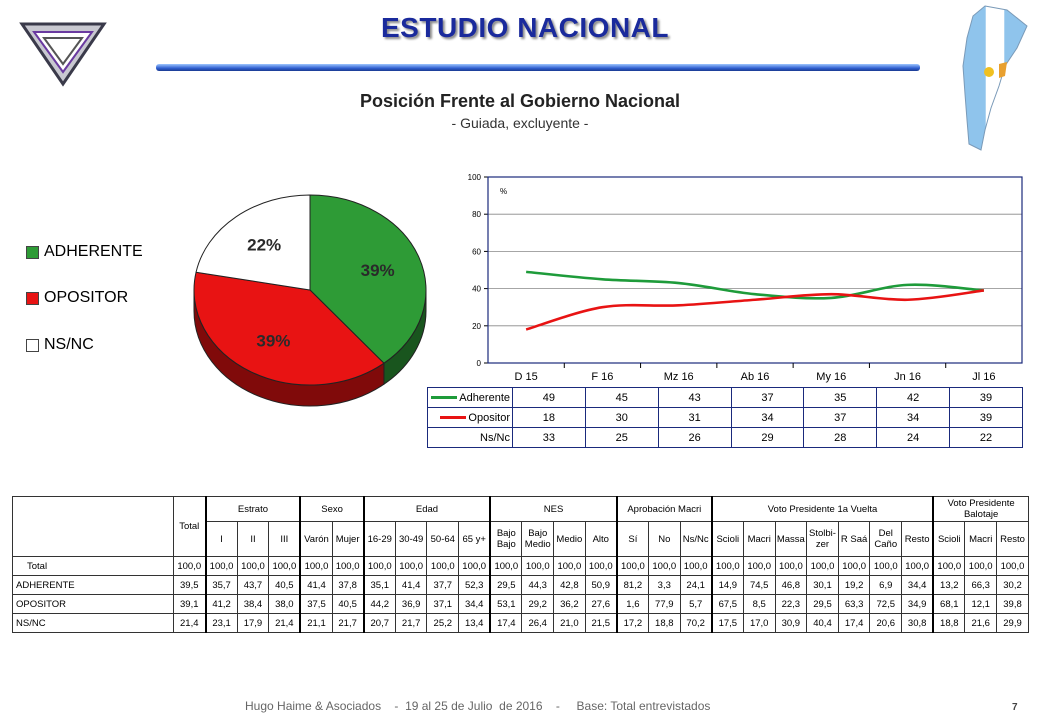 The image size is (1040, 720). Describe the element at coordinates (284, 604) in the screenshot. I see `table-cell: 38,0` at that location.